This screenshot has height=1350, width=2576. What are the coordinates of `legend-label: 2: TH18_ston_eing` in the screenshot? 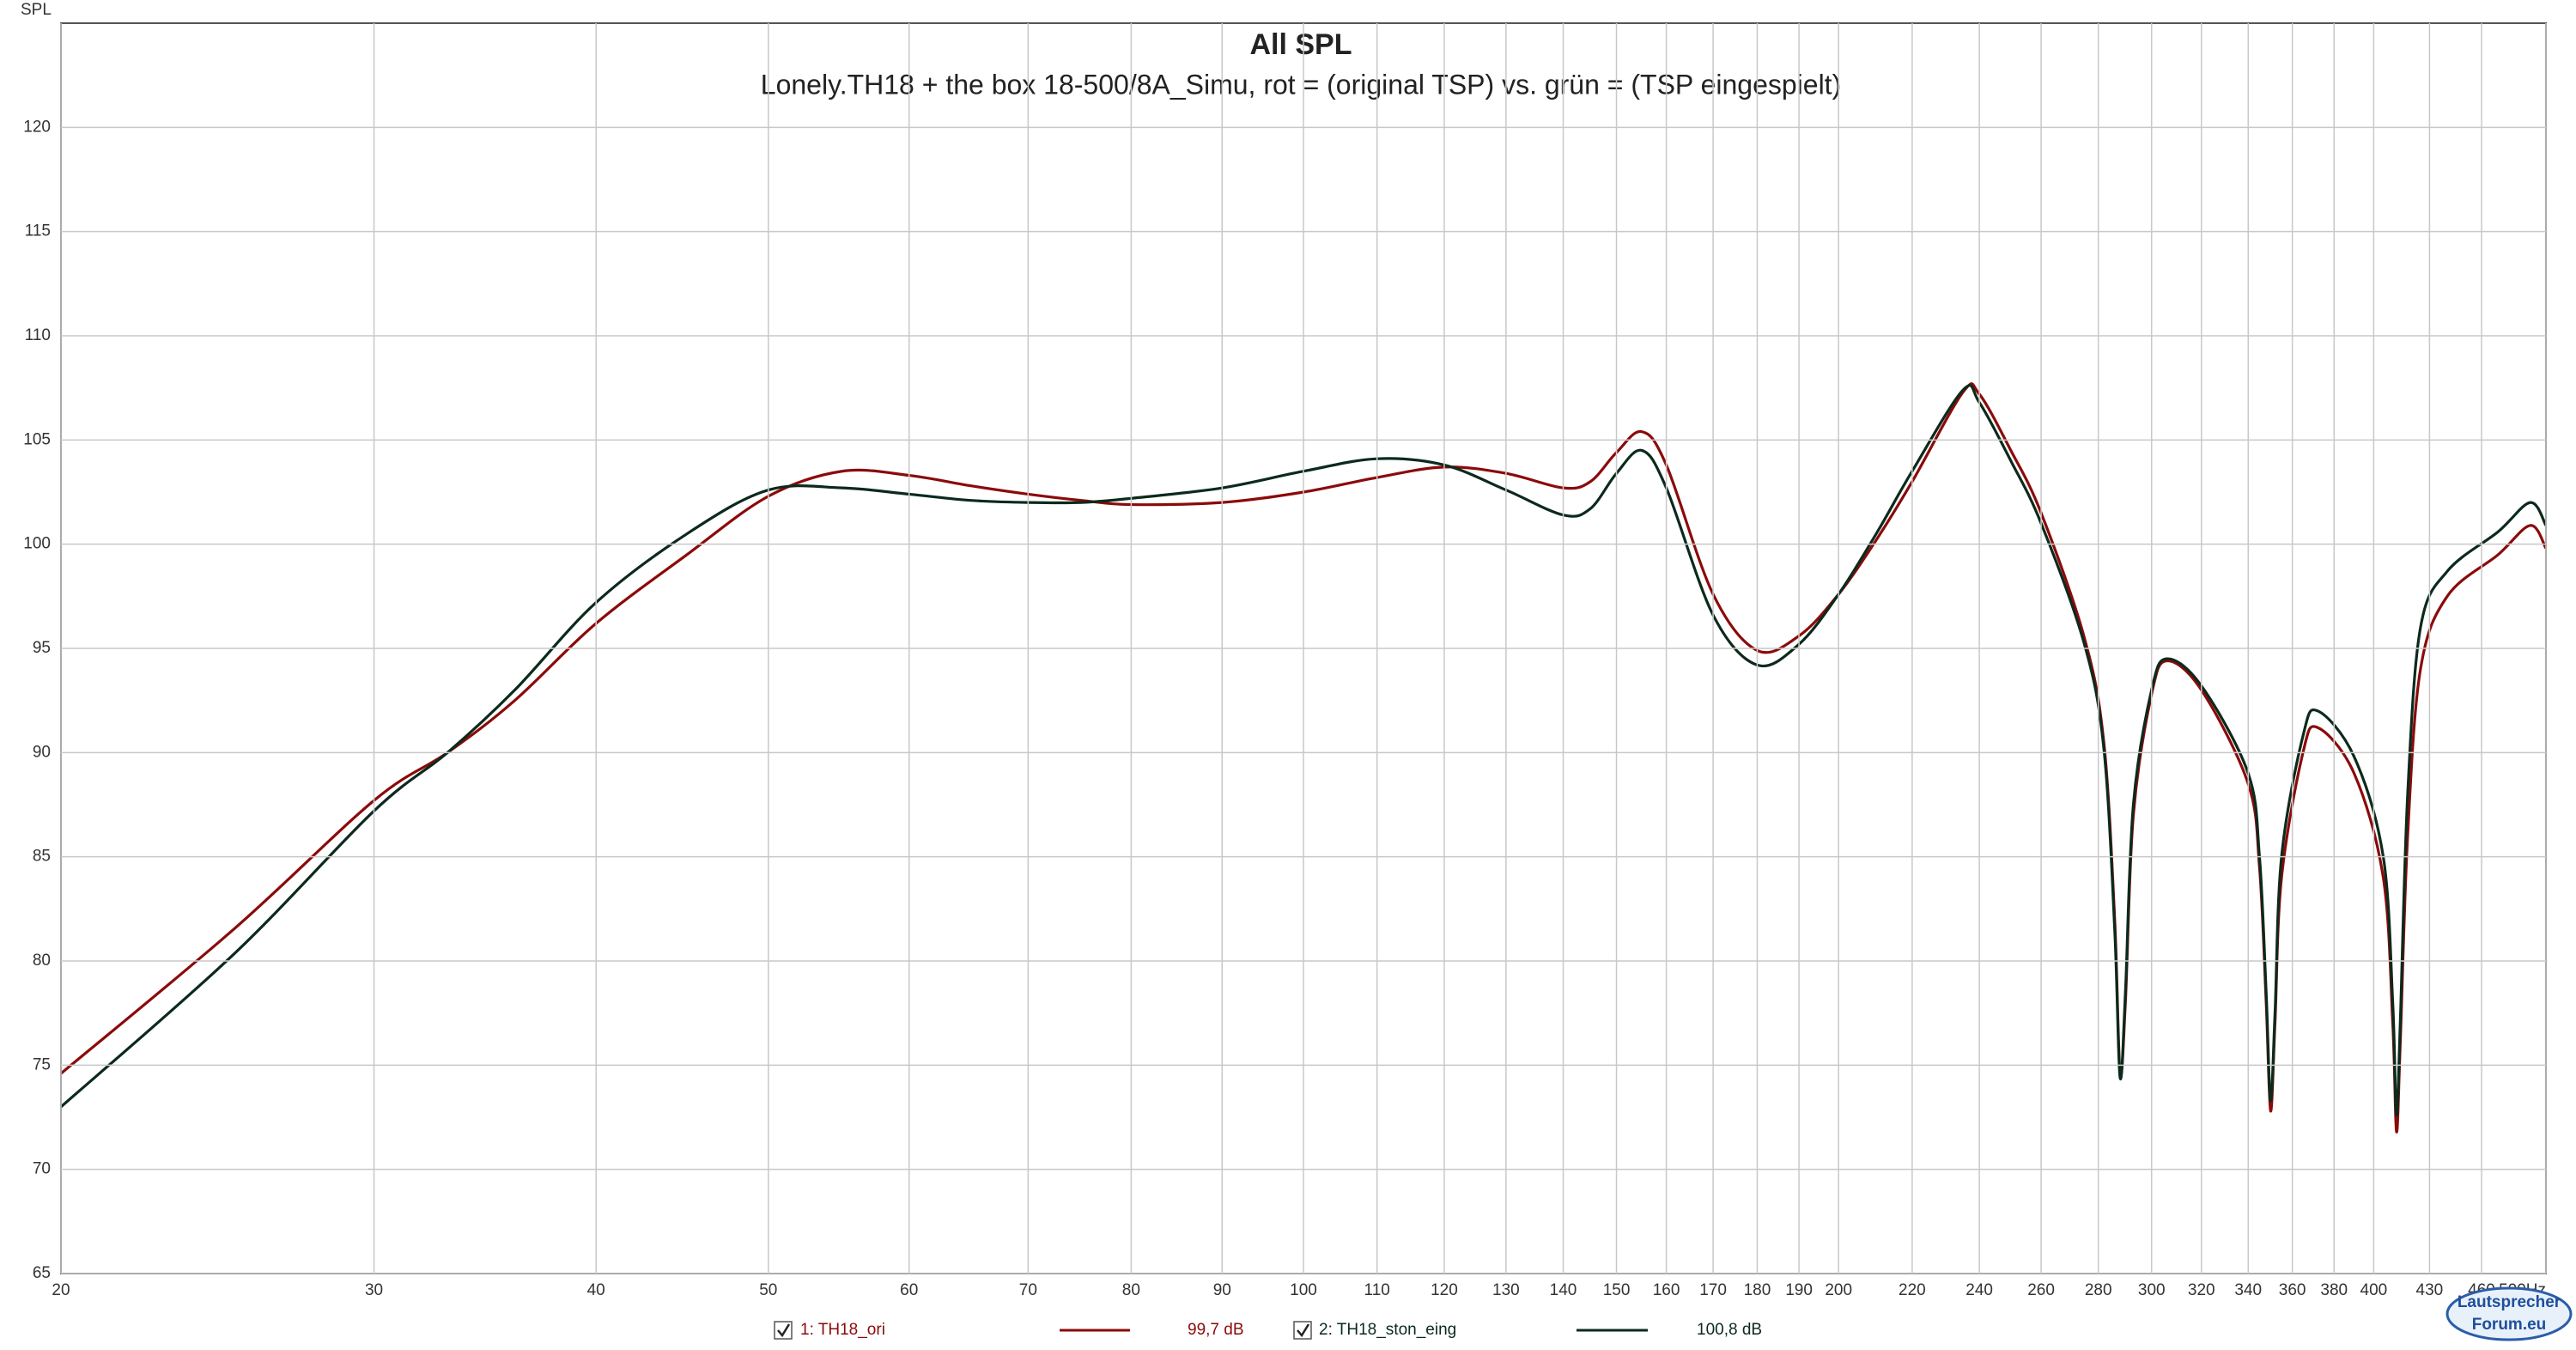 It's located at (1387, 1330).